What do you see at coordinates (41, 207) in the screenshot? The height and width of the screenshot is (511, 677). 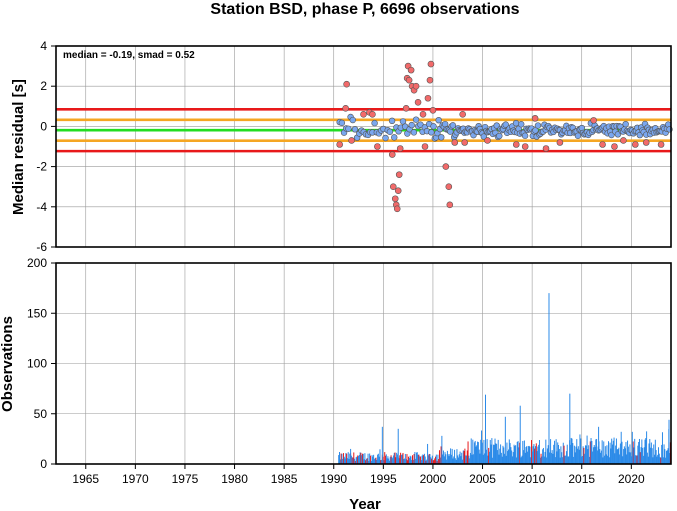 I see `y-tick-label: -4` at bounding box center [41, 207].